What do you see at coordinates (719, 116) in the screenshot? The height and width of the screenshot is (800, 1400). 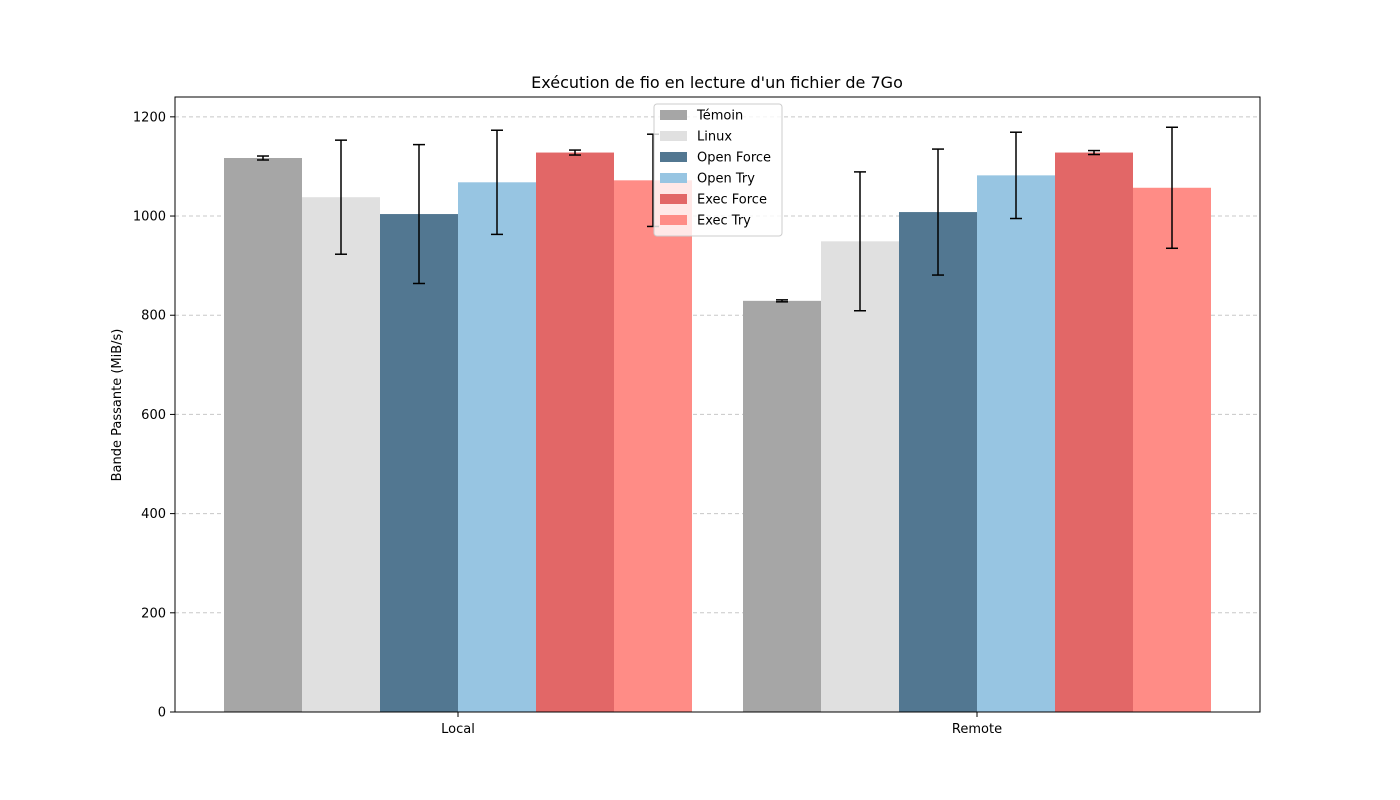 I see `legend-label: Témoin` at bounding box center [719, 116].